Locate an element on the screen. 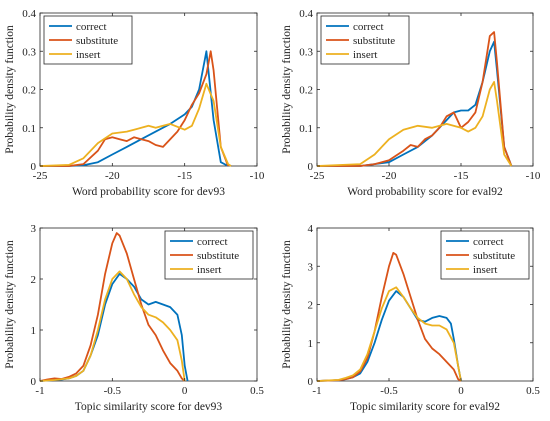 This screenshot has height=421, width=550. x-axis-label: Word probability score for dev93 is located at coordinates (148, 192).